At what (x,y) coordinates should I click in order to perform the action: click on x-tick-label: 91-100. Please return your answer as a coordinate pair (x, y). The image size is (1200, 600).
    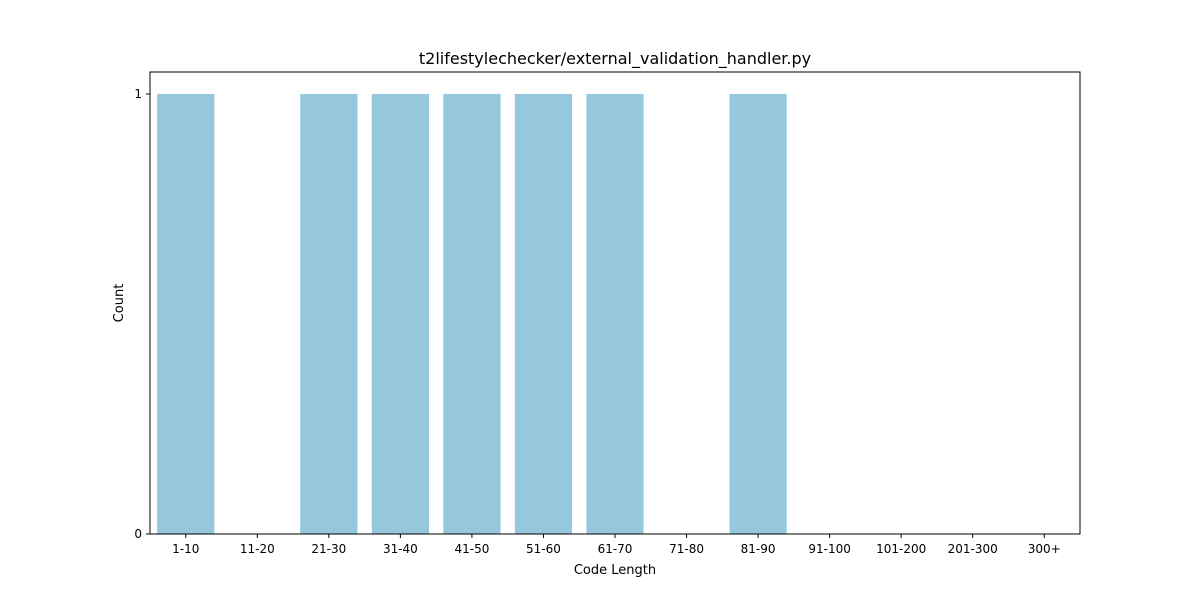
    Looking at the image, I should click on (829, 549).